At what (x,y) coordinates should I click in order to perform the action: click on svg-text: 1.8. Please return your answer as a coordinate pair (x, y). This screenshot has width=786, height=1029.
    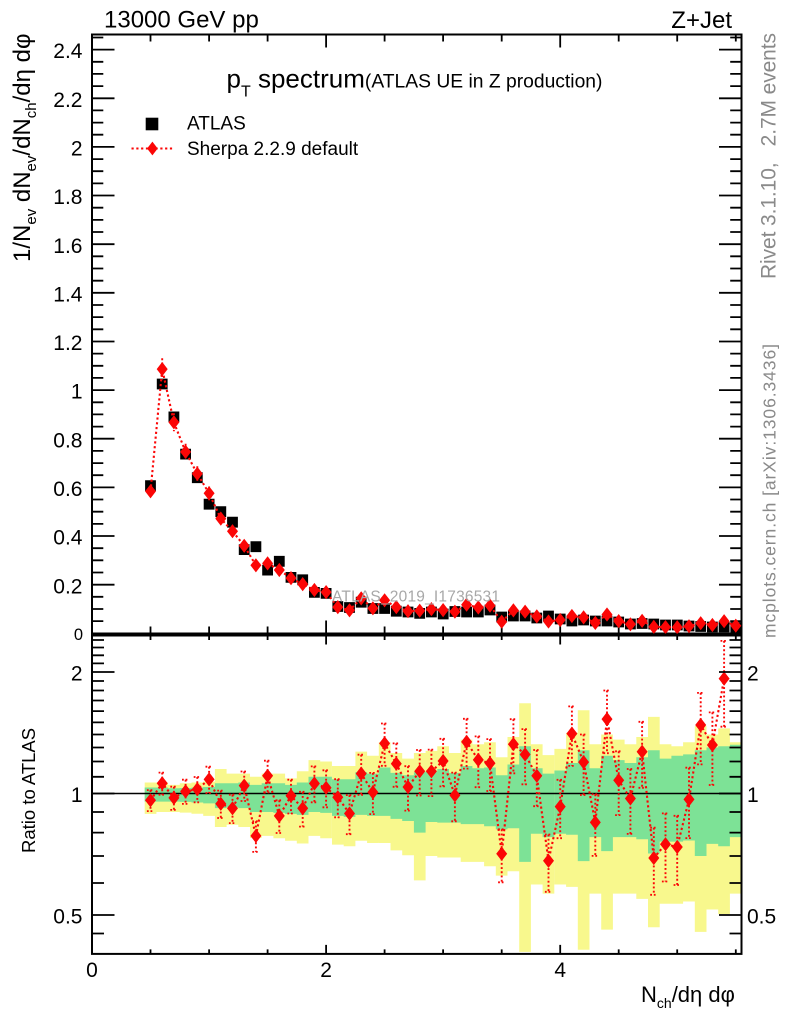
    Looking at the image, I should click on (67, 197).